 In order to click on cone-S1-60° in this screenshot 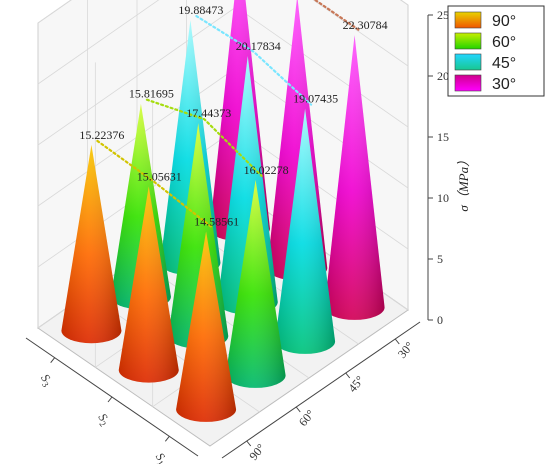, I will do `click(255, 283)`.